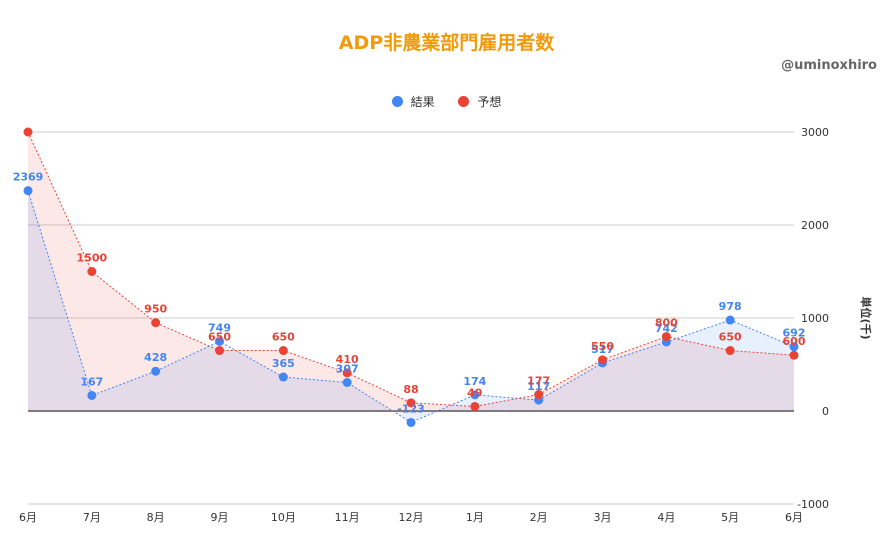 This screenshot has height=552, width=893. Describe the element at coordinates (347, 359) in the screenshot. I see `data-label: 410` at that location.